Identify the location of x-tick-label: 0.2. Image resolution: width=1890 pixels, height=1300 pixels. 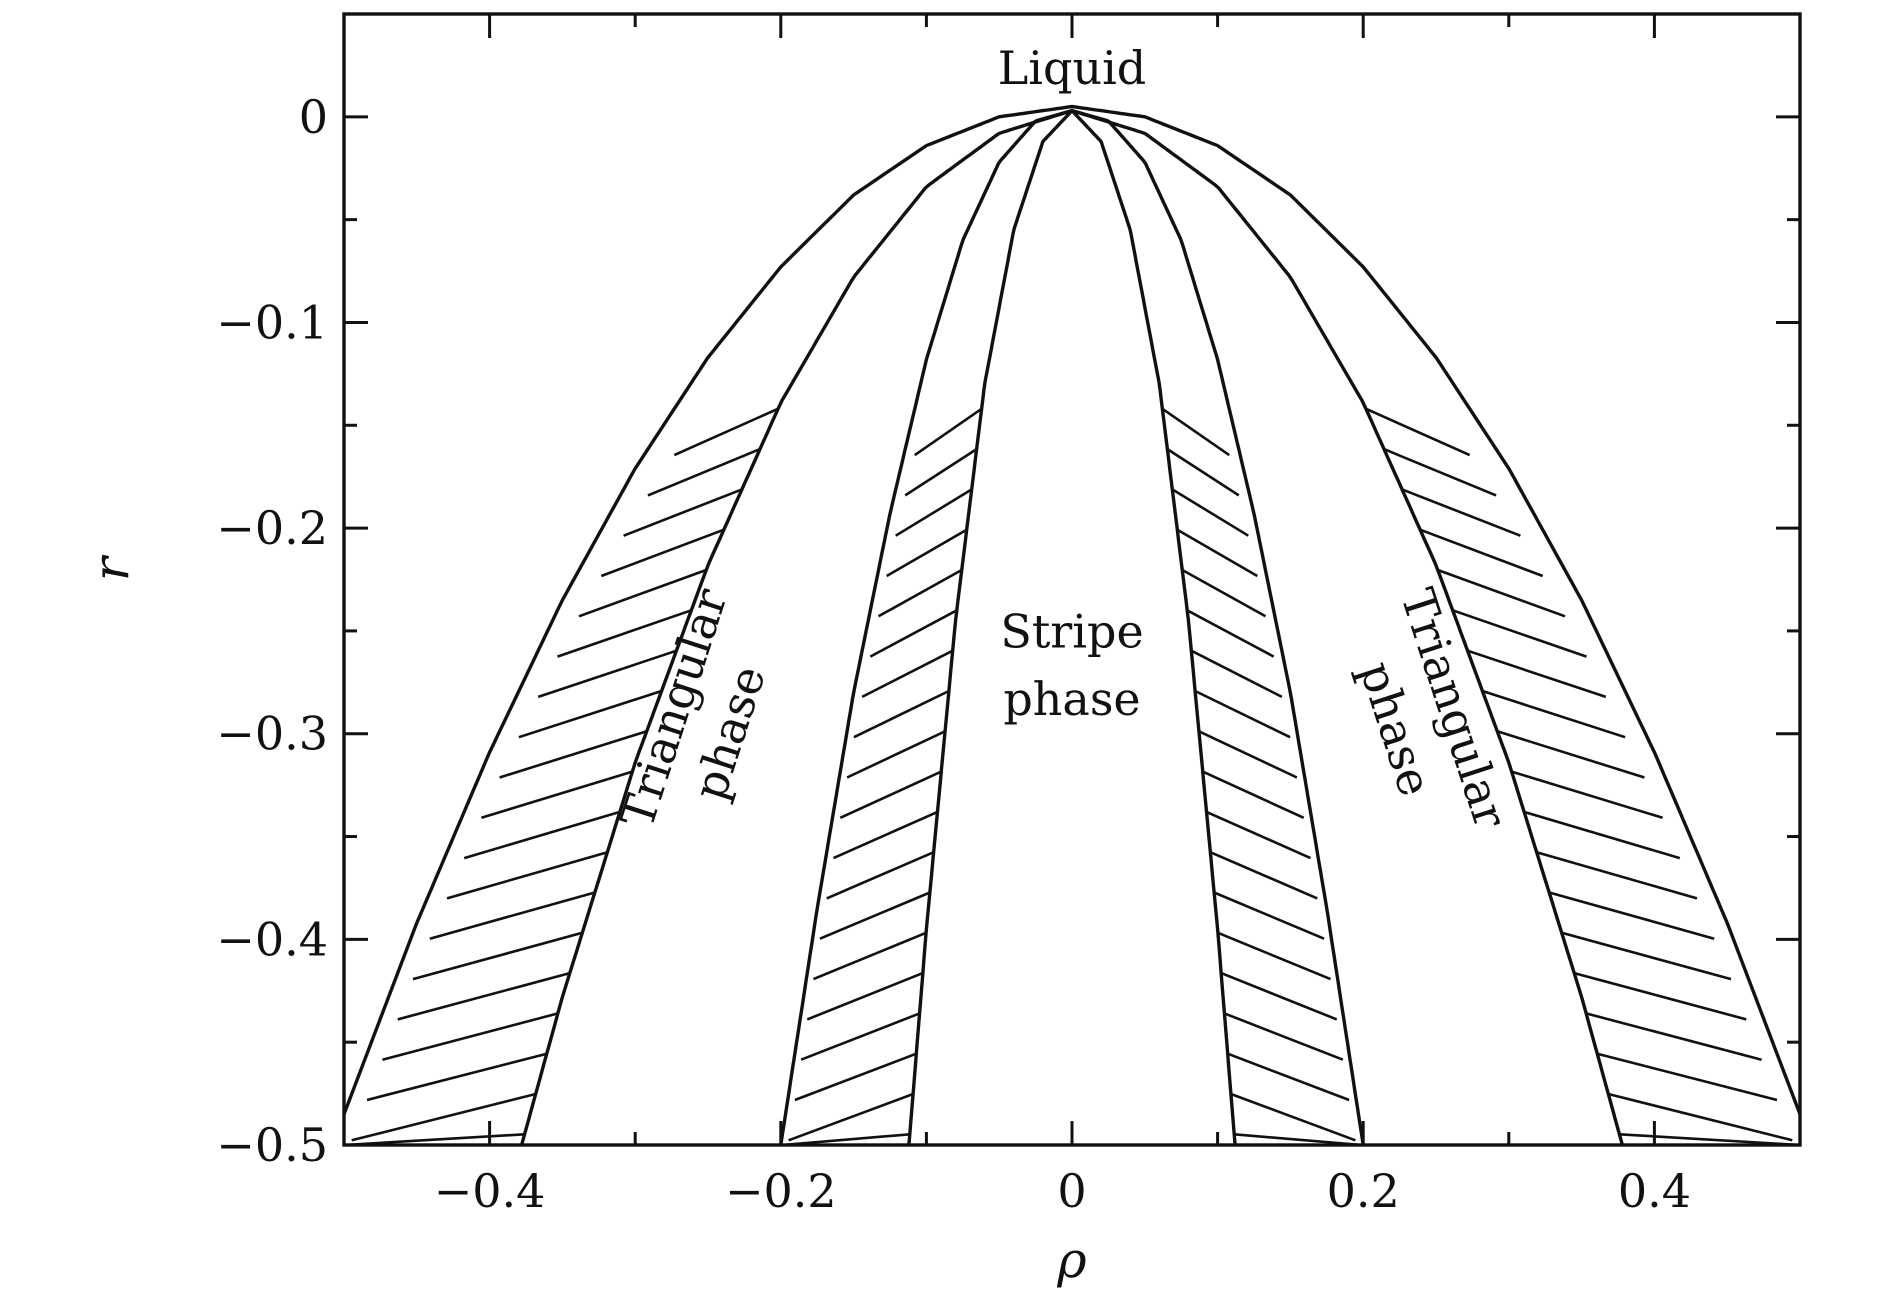
(1363, 1191).